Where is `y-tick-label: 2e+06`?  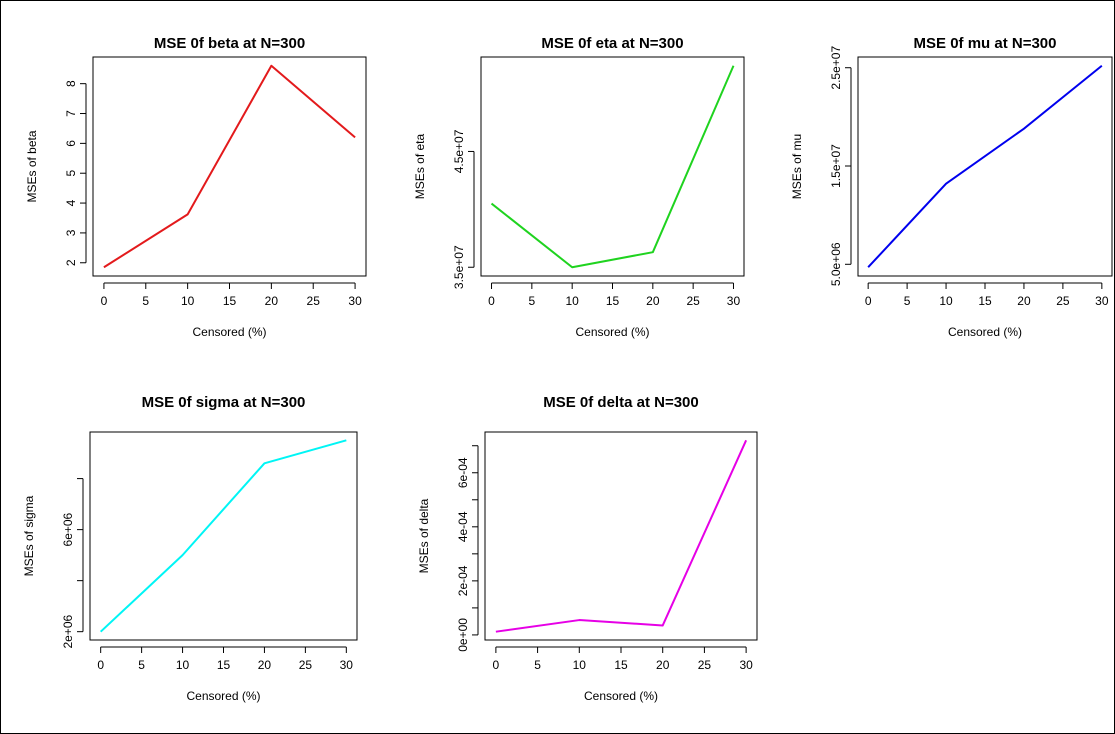
y-tick-label: 2e+06 is located at coordinates (68, 632).